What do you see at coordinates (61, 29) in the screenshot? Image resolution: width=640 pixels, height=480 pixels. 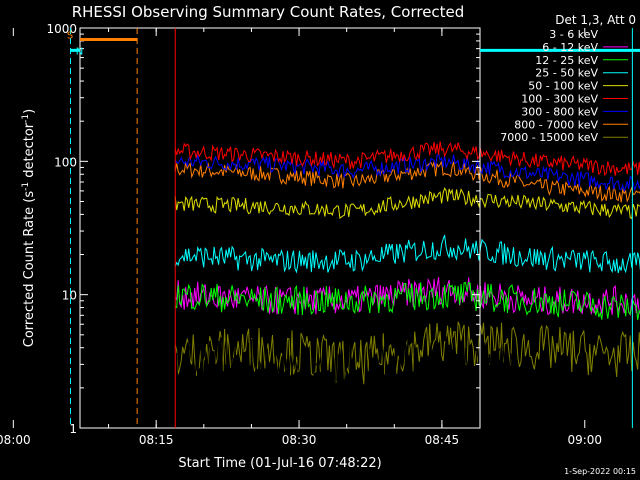 I see `y-tick-label: 1000` at bounding box center [61, 29].